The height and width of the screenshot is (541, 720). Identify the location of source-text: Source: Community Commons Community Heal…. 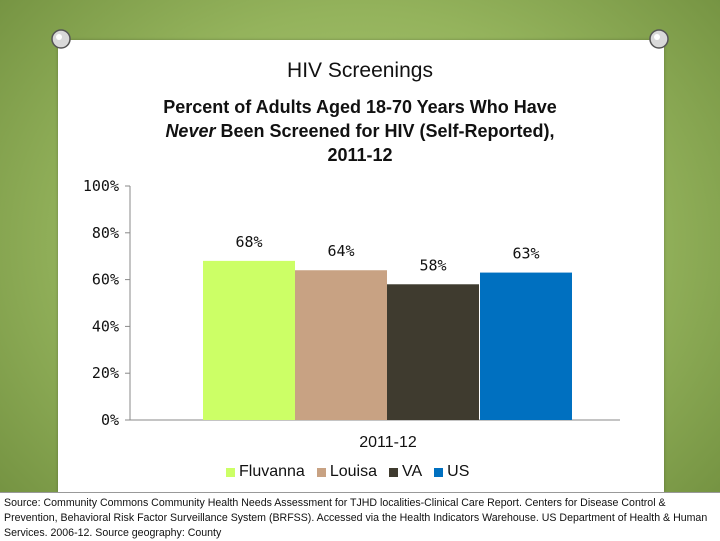
(356, 518).